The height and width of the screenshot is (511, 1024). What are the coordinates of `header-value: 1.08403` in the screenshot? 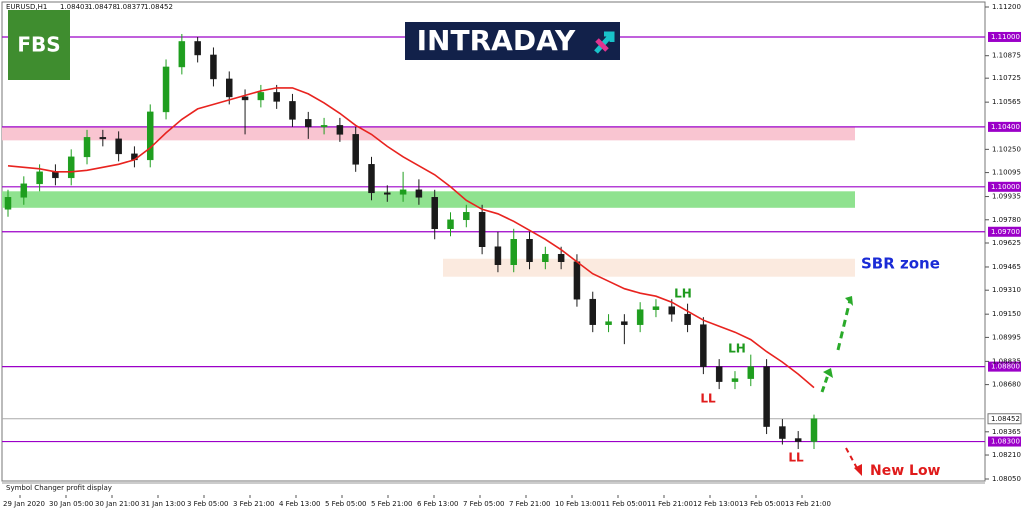 It's located at (74, 7).